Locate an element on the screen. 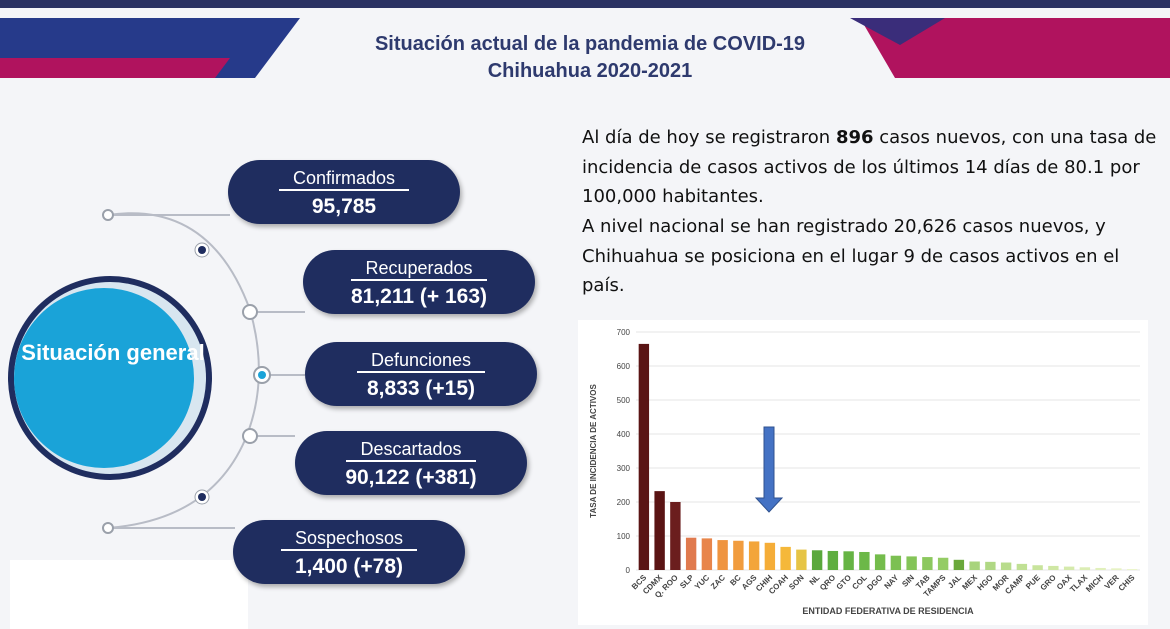 The image size is (1170, 629). x-tick-label: DGO is located at coordinates (874, 582).